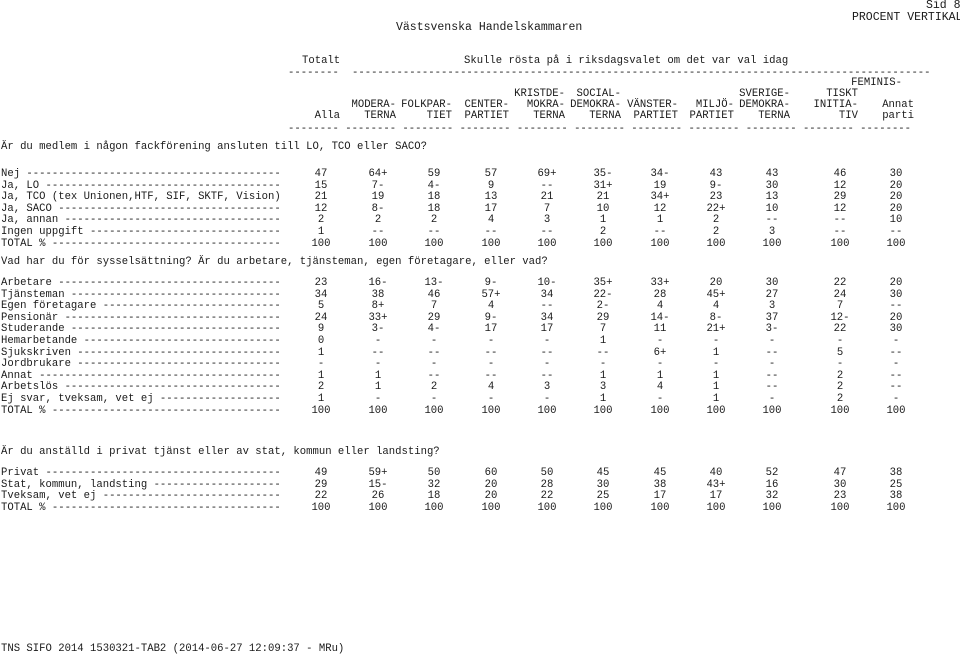  I want to click on table-cell: 46, so click(840, 174).